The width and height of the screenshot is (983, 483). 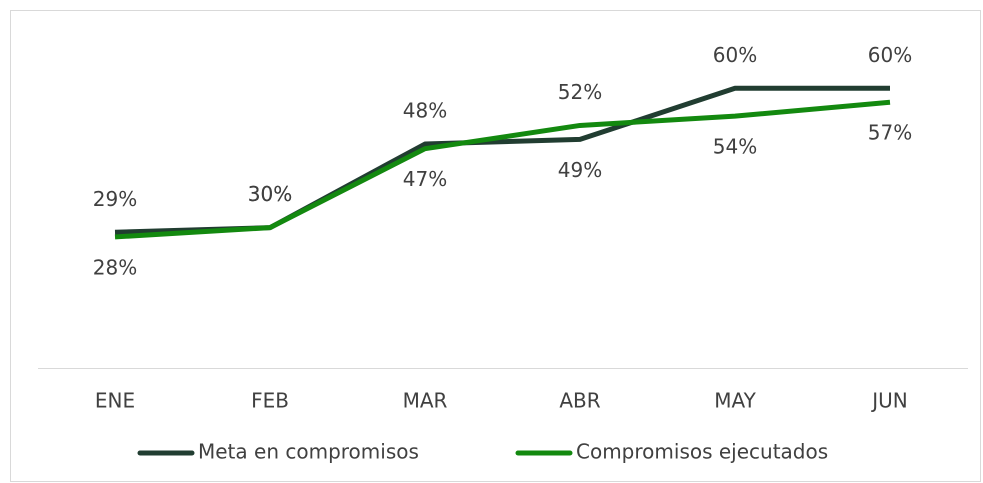 I want to click on legend-label: Compromisos ejecutados, so click(x=702, y=452).